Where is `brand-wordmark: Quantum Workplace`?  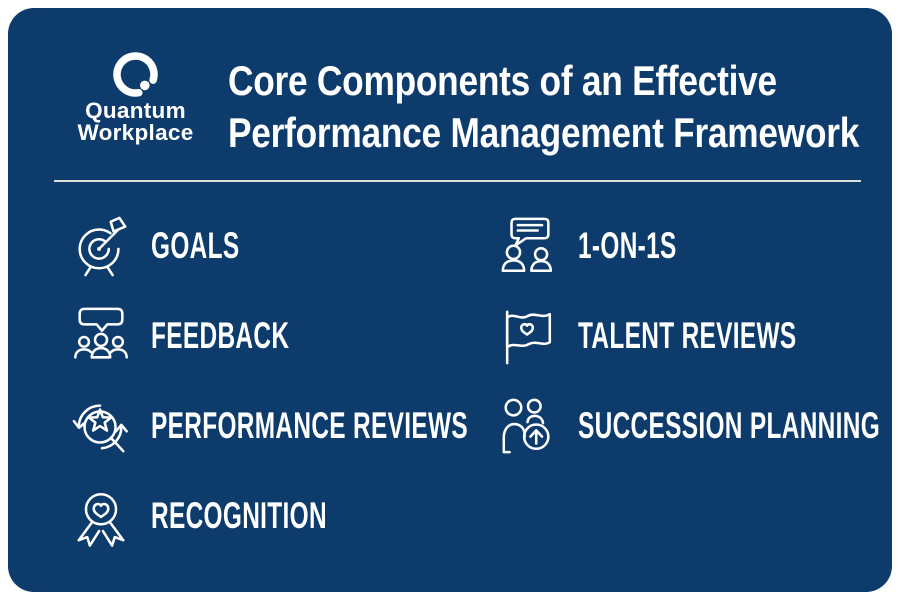 brand-wordmark: Quantum Workplace is located at coordinates (135, 121).